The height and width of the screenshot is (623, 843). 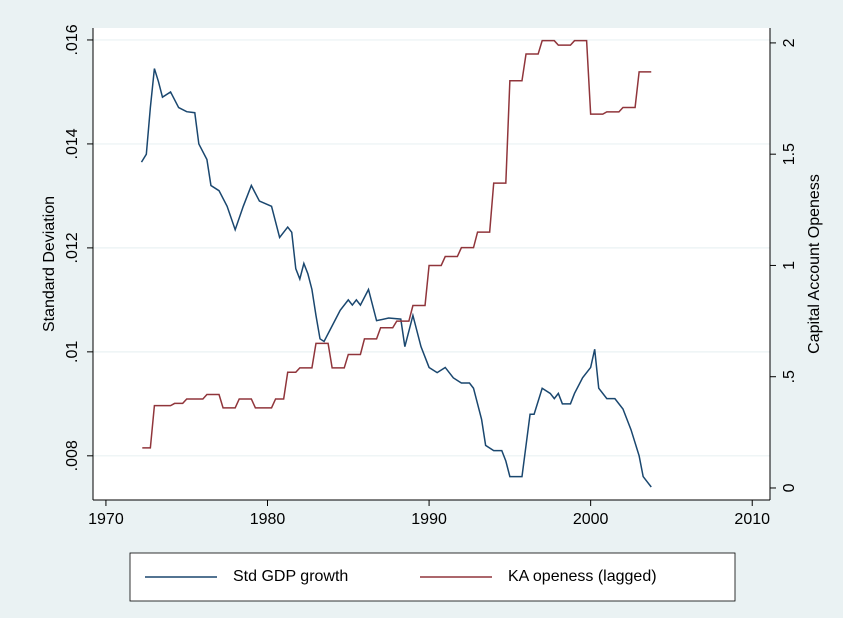 What do you see at coordinates (789, 42) in the screenshot?
I see `y2-tick-label: 2` at bounding box center [789, 42].